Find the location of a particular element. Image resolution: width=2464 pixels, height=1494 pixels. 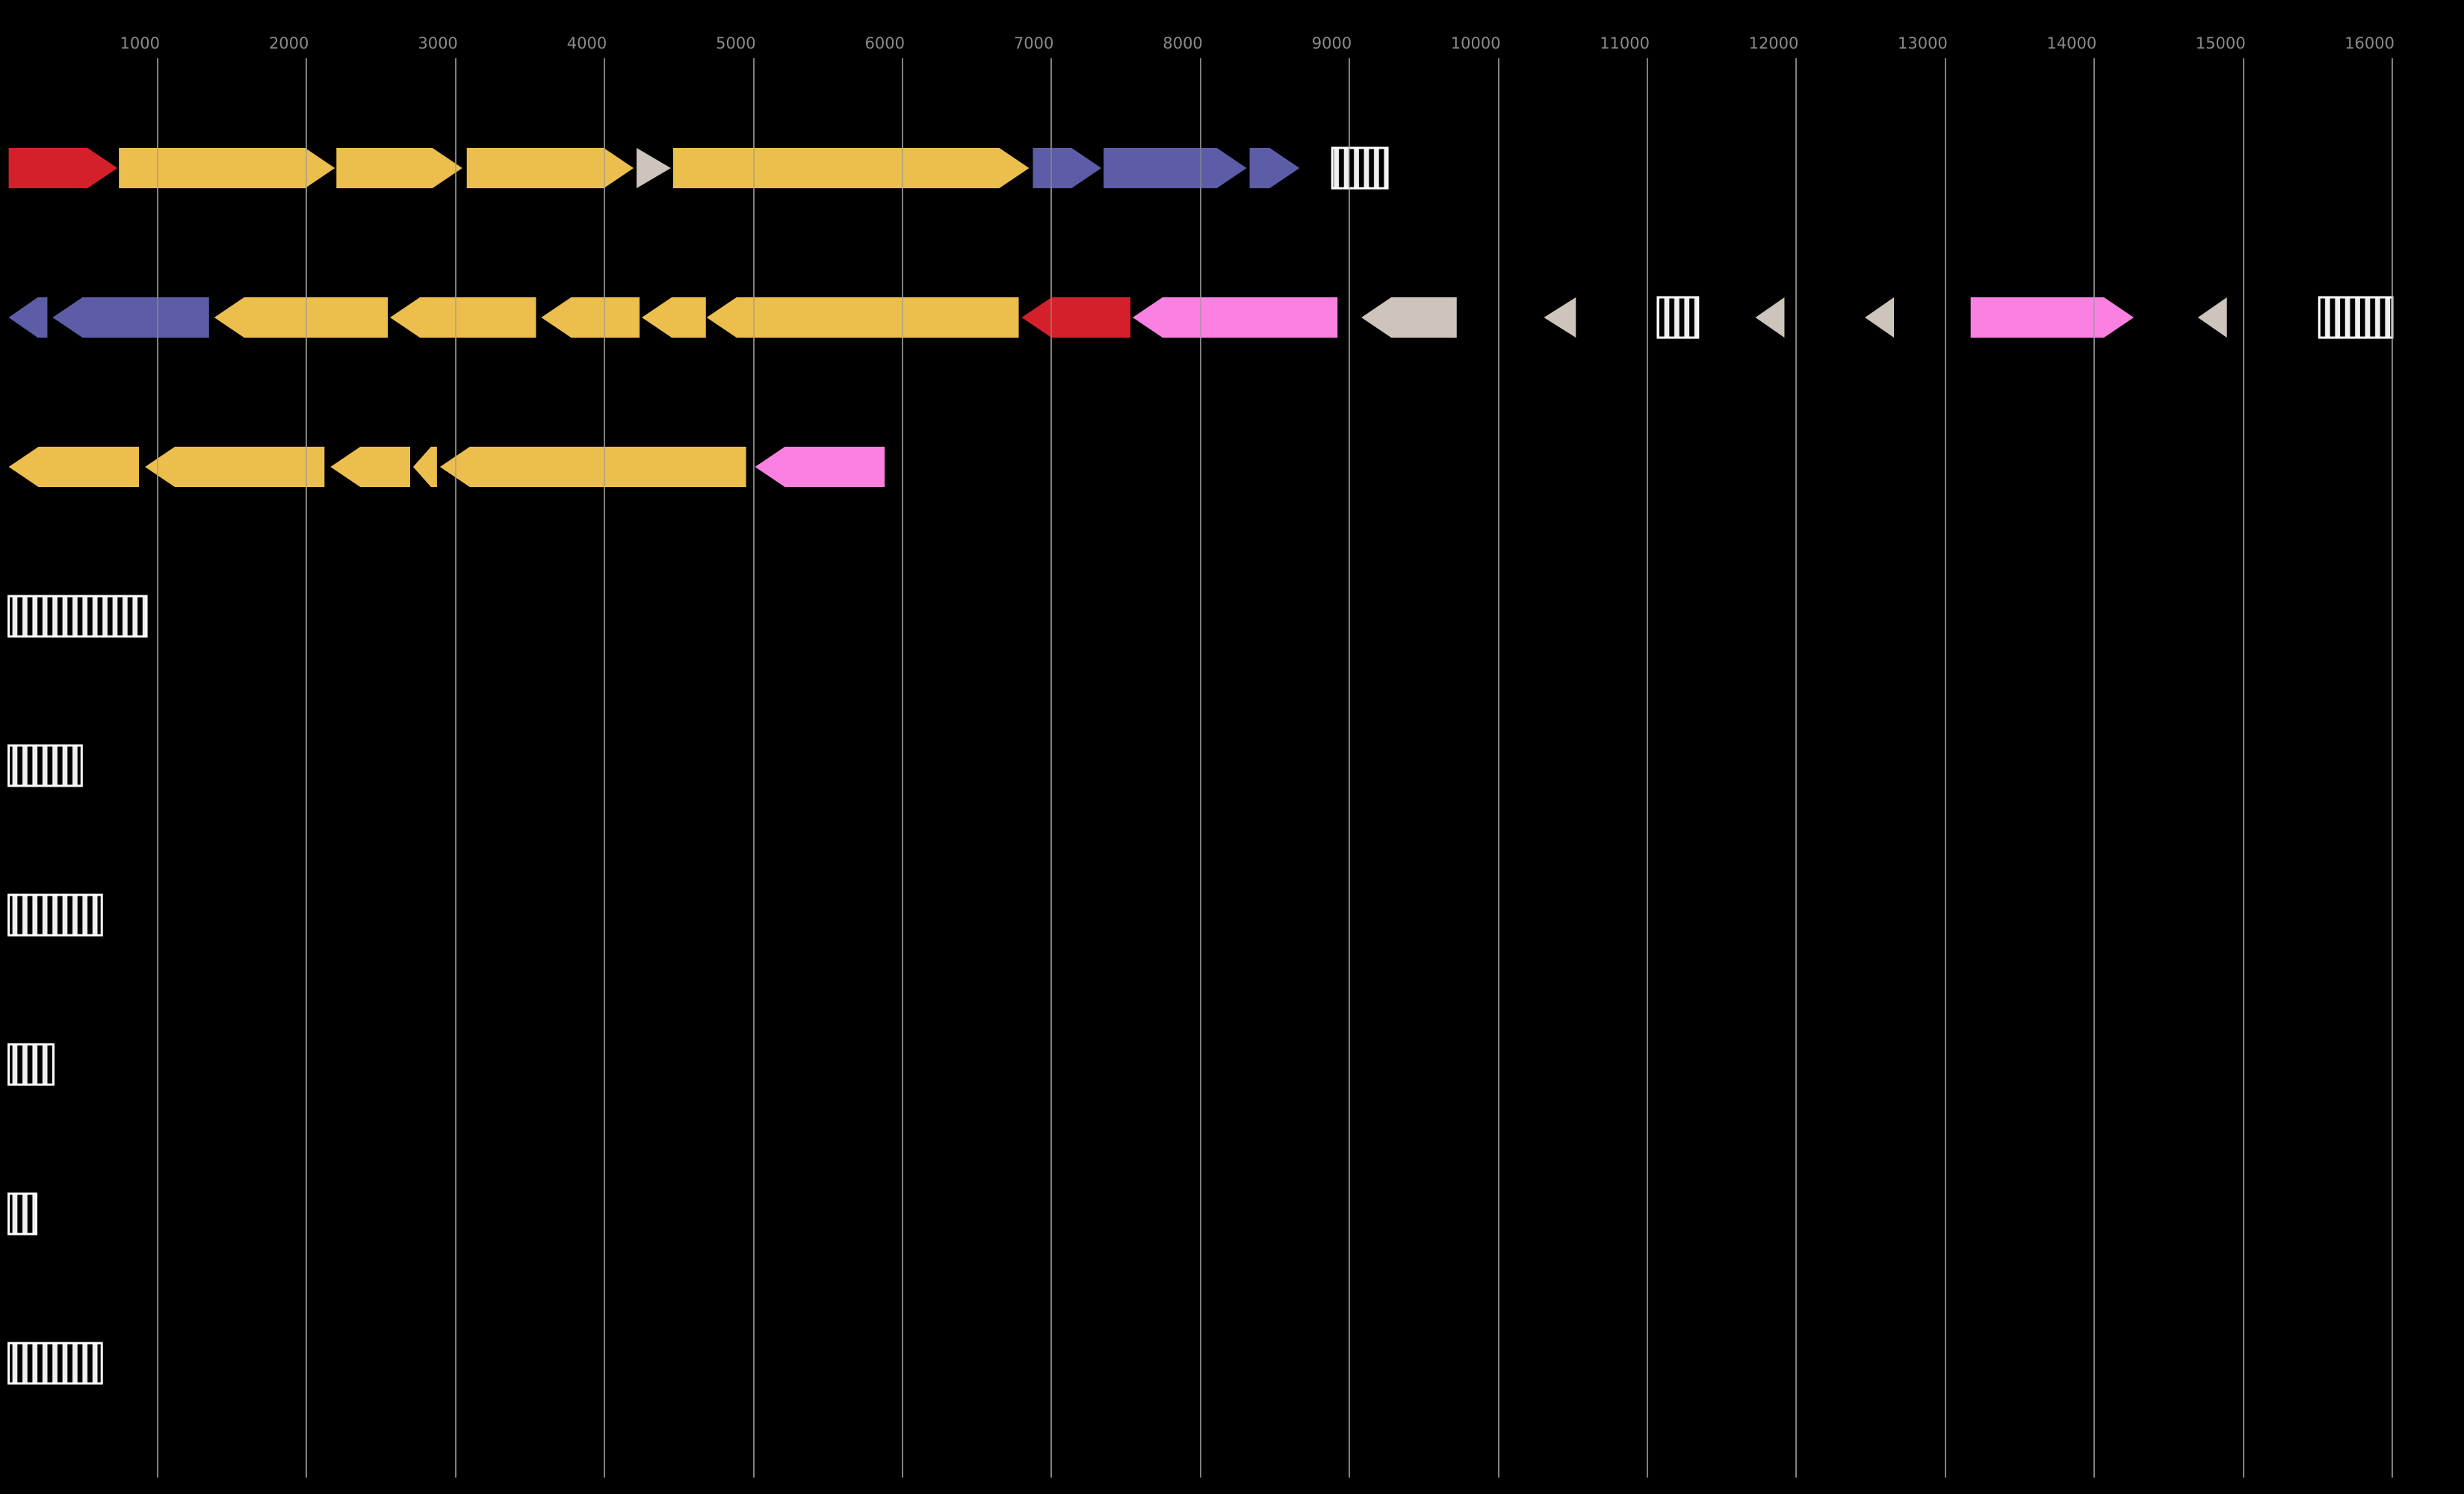

axis-tick-label: 9000 is located at coordinates (1331, 43).